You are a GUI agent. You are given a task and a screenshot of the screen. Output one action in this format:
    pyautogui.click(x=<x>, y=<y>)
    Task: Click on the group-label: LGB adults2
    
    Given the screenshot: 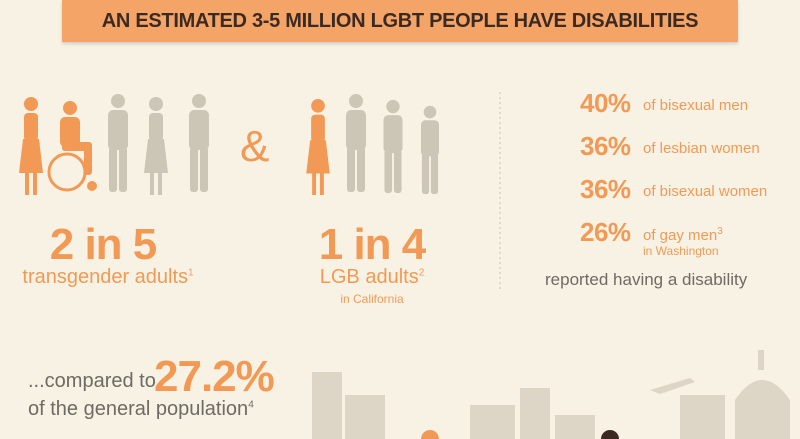 What is the action you would take?
    pyautogui.click(x=372, y=277)
    